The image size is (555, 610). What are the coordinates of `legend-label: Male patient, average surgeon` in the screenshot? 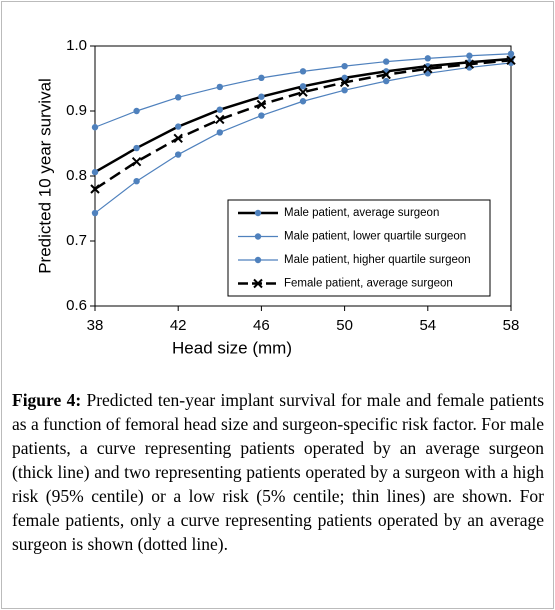 It's located at (361, 213).